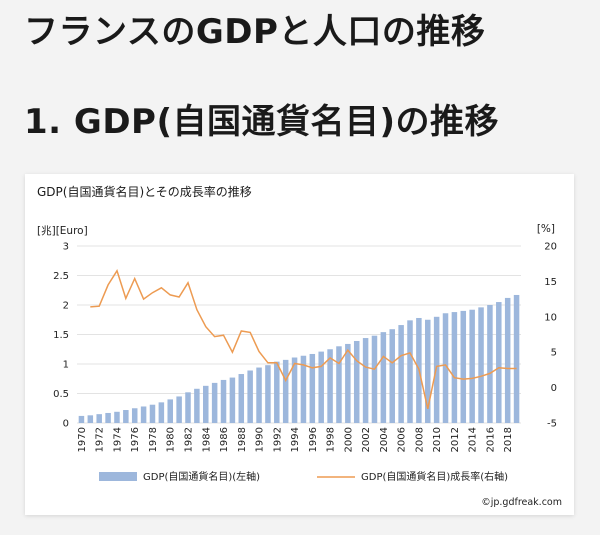 The image size is (600, 535). Describe the element at coordinates (144, 192) in the screenshot. I see `chart-title: GDP(自国通貨名目)とその成長率の推移` at that location.